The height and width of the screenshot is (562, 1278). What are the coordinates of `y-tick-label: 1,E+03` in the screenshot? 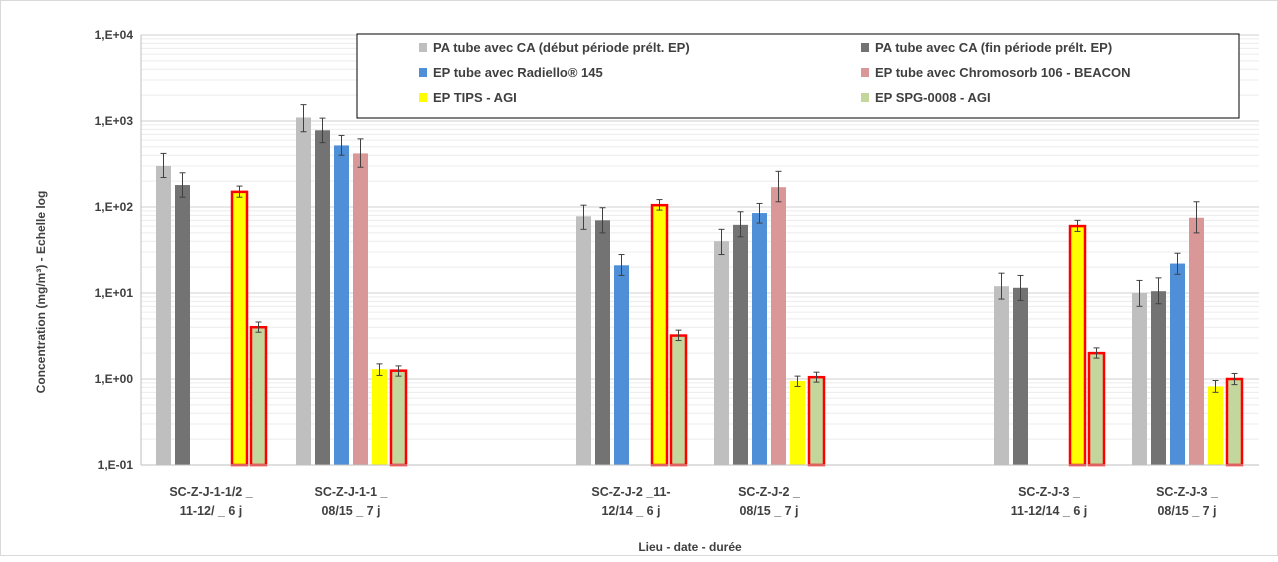 It's located at (114, 121).